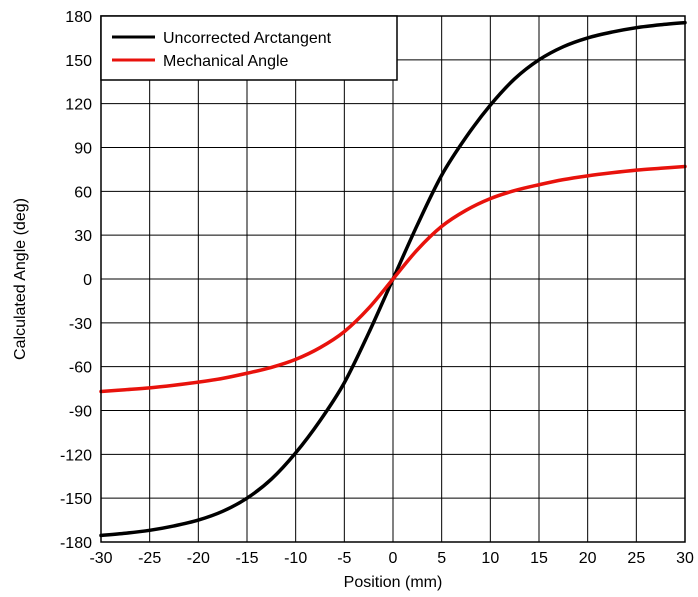  I want to click on legend-box, so click(249, 48).